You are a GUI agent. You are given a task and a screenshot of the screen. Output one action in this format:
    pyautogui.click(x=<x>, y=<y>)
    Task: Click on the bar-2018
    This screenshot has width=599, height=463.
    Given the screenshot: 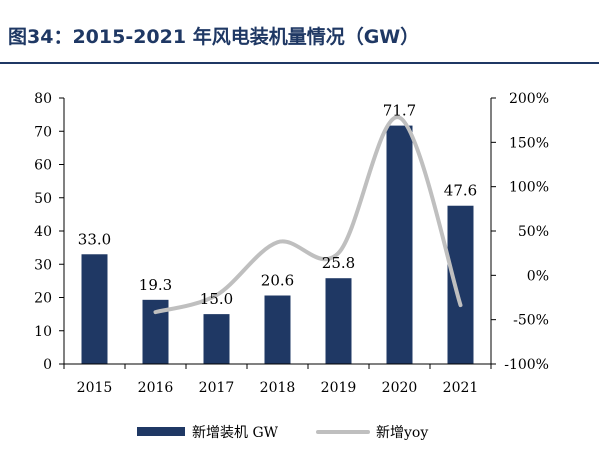 What is the action you would take?
    pyautogui.click(x=277, y=329)
    